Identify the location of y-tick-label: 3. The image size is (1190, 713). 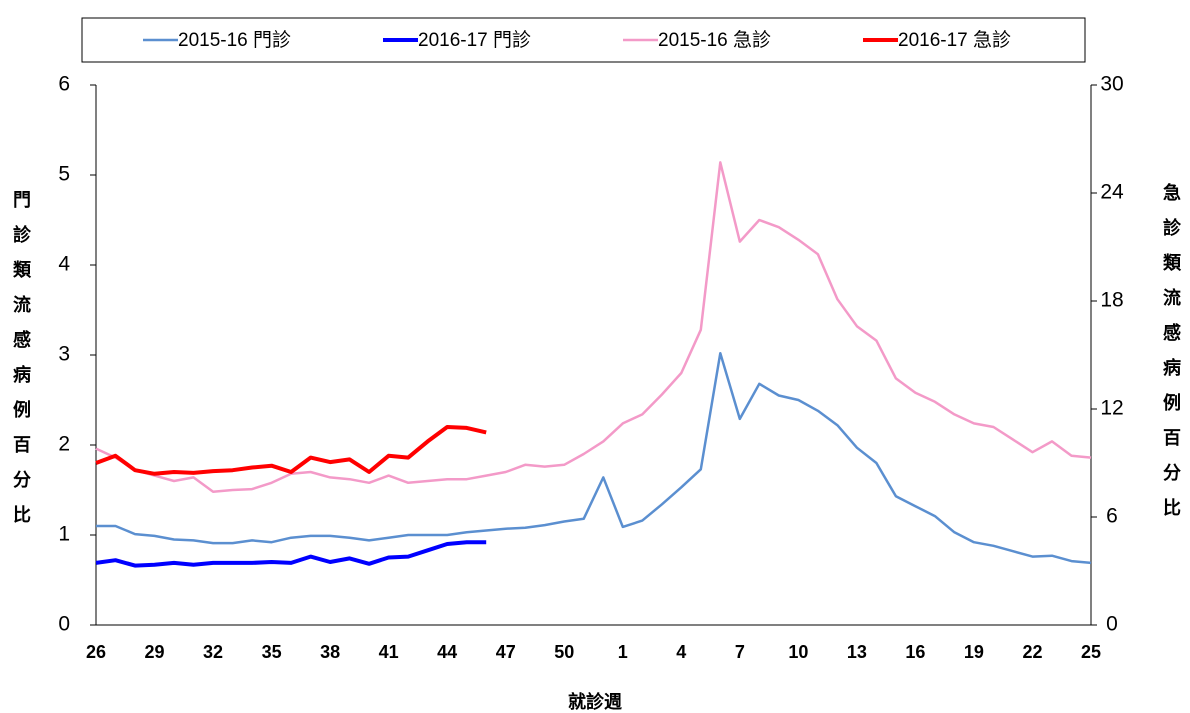
(64, 354).